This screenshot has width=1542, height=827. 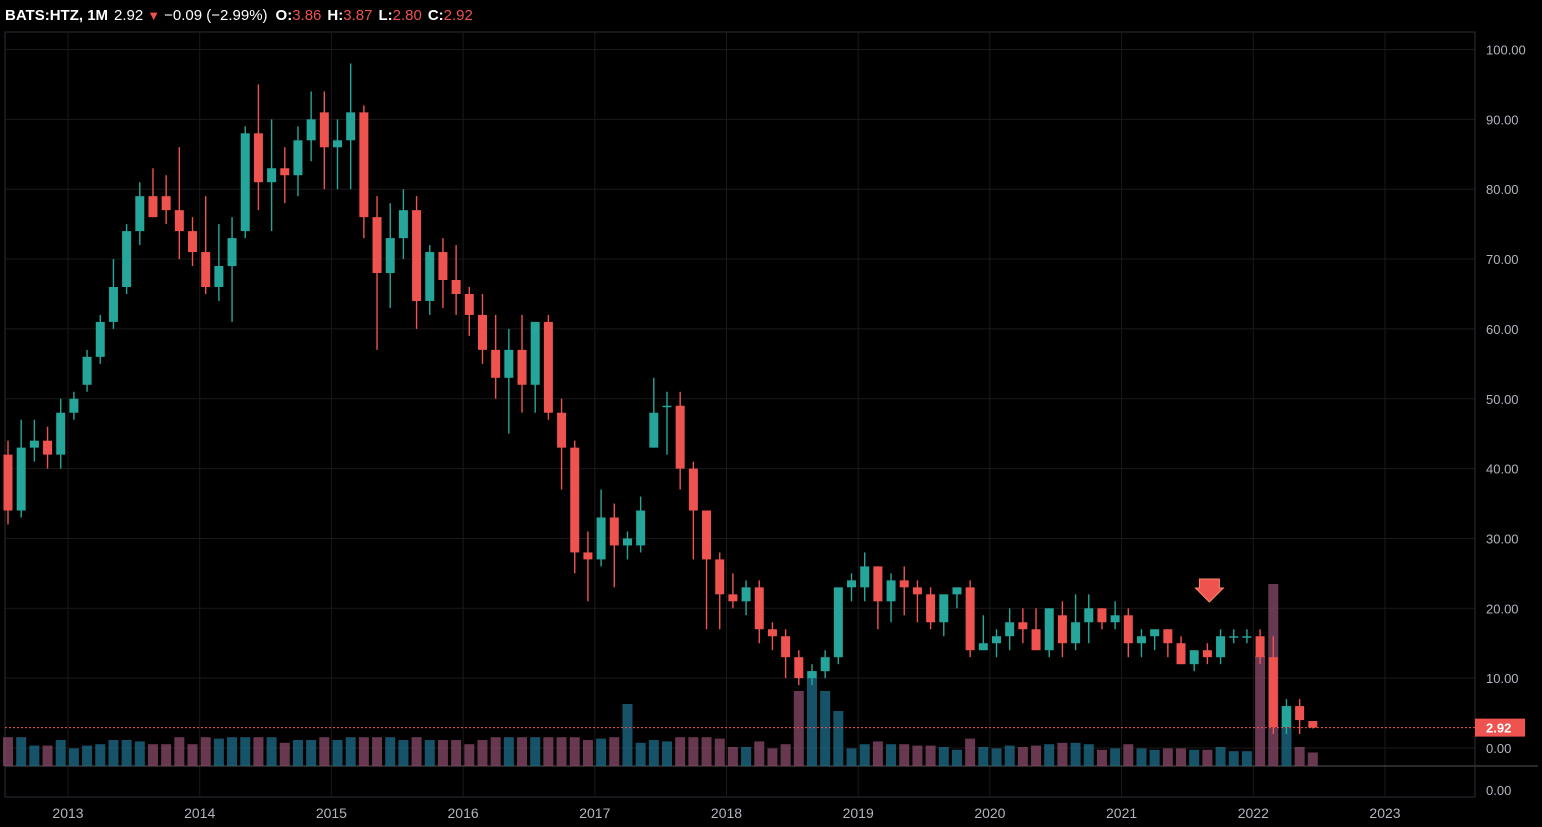 What do you see at coordinates (1502, 329) in the screenshot?
I see `price-tick-label: 60.00` at bounding box center [1502, 329].